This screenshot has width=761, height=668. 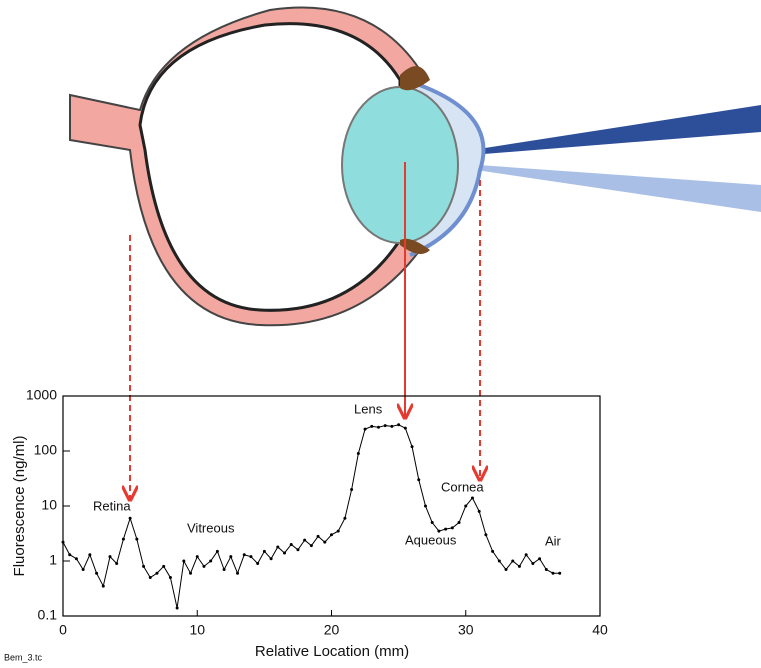 I want to click on annotation: Air, so click(x=553, y=540).